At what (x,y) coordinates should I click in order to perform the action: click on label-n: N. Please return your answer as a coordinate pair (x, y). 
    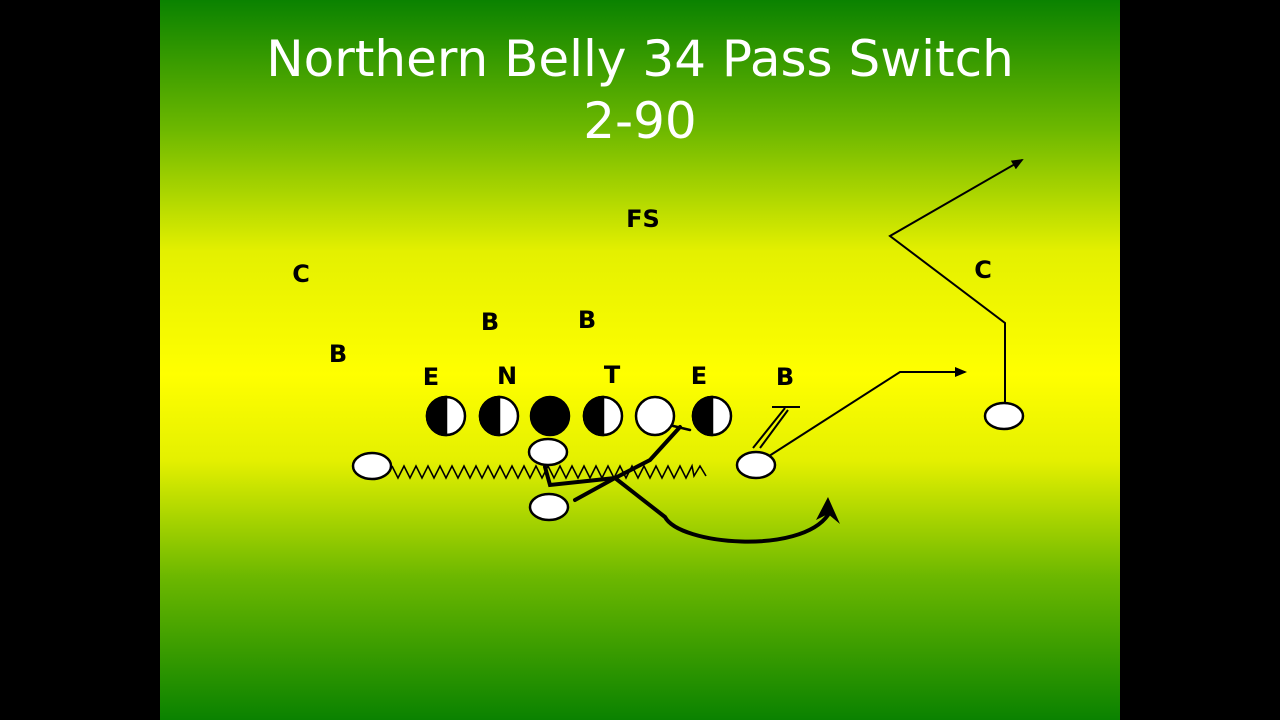
    Looking at the image, I should click on (507, 376).